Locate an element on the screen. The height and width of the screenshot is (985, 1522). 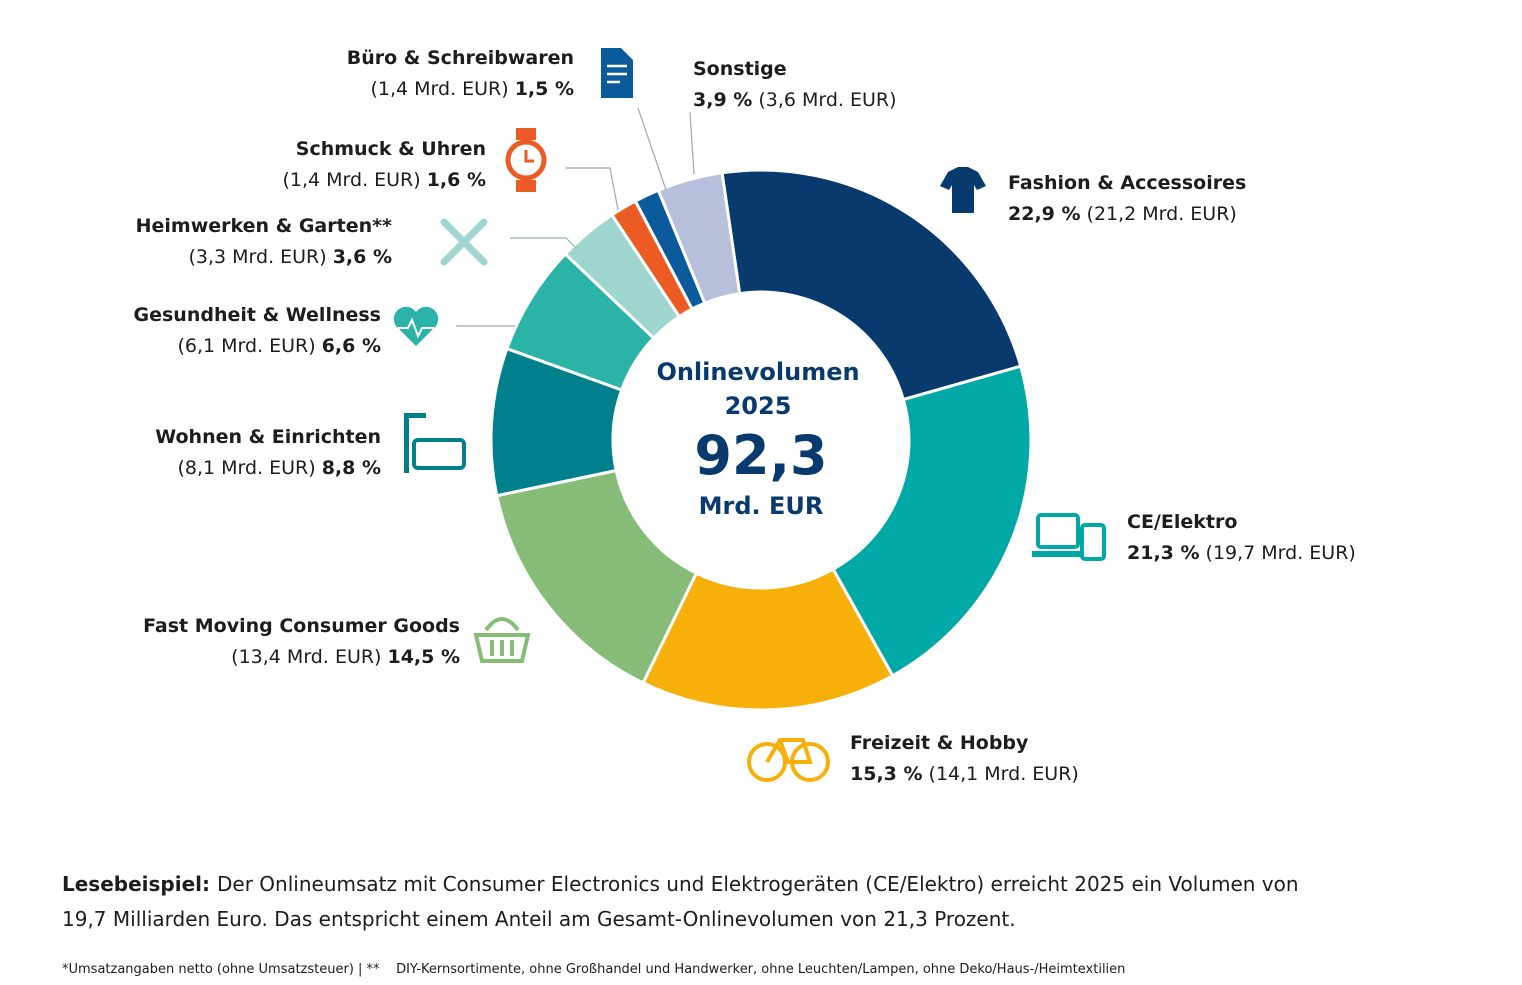
center-unit: Mrd. EUR is located at coordinates (761, 506).